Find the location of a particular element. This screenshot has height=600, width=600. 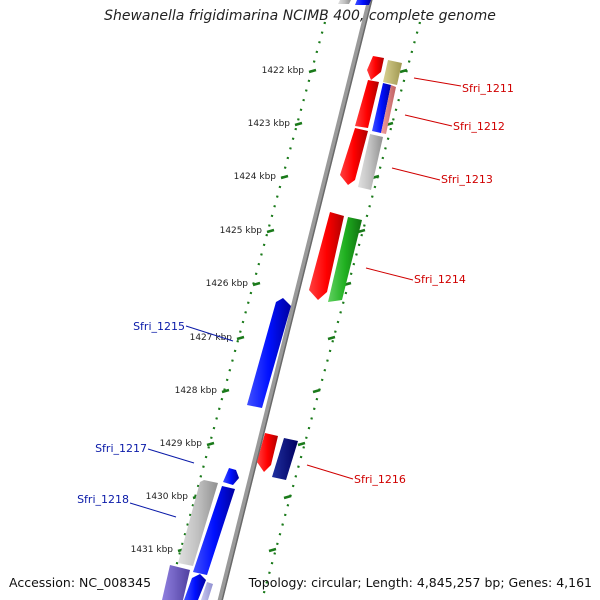

gene-label-sfri-1217: Sfri_1217 is located at coordinates (121, 448).